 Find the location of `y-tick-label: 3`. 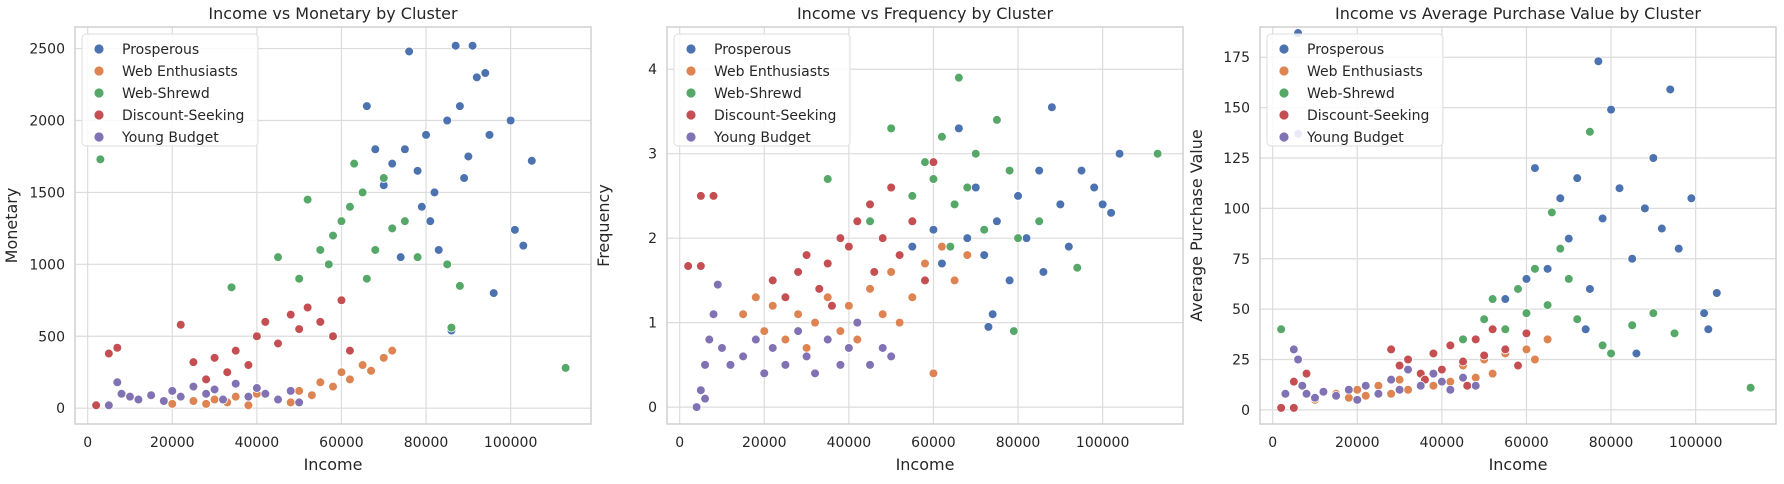

y-tick-label: 3 is located at coordinates (652, 155).